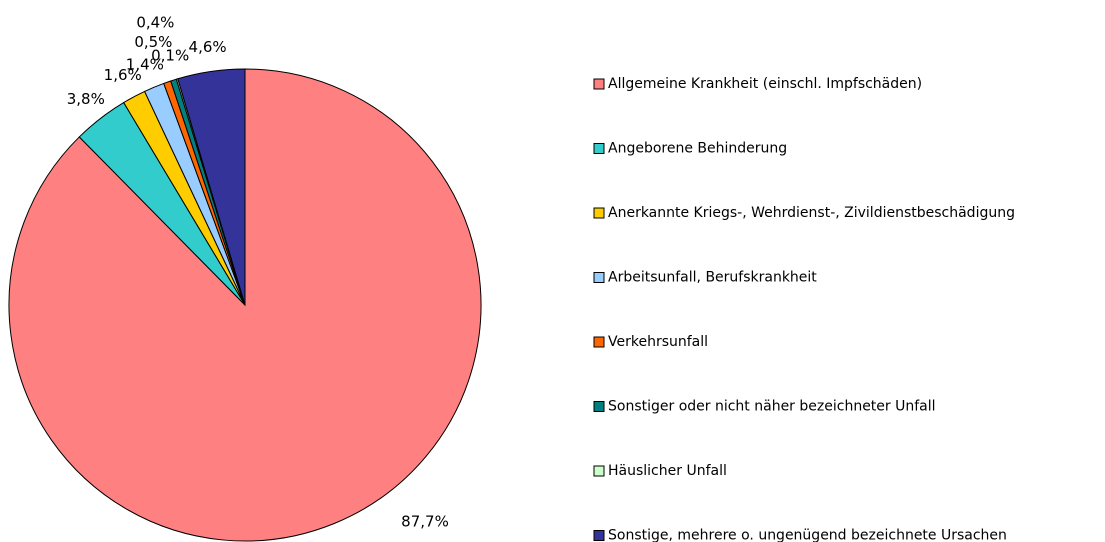 The width and height of the screenshot is (1105, 542). What do you see at coordinates (712, 278) in the screenshot?
I see `legend-label: Arbeitsunfall, Berufskrankheit` at bounding box center [712, 278].